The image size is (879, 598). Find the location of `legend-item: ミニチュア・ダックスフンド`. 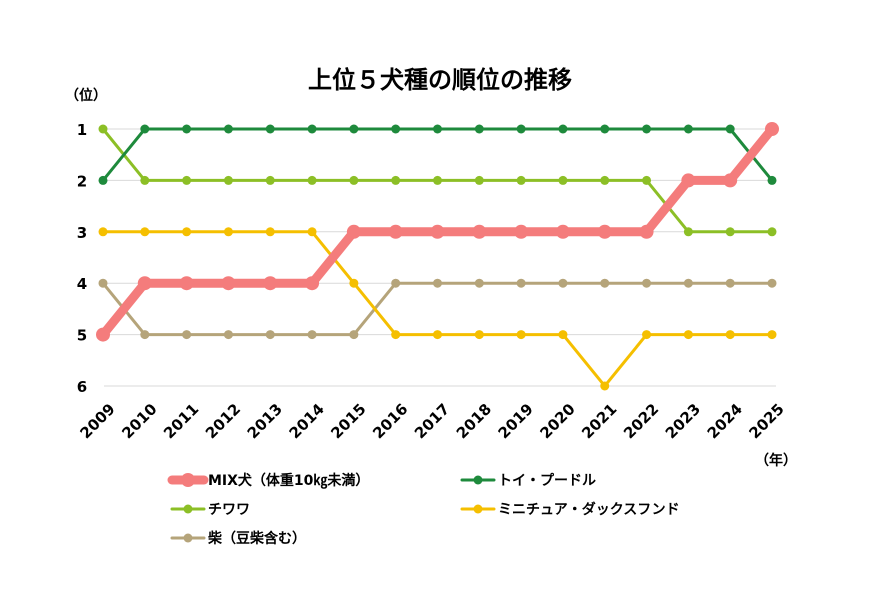

legend-item: ミニチュア・ダックスフンド is located at coordinates (570, 509).